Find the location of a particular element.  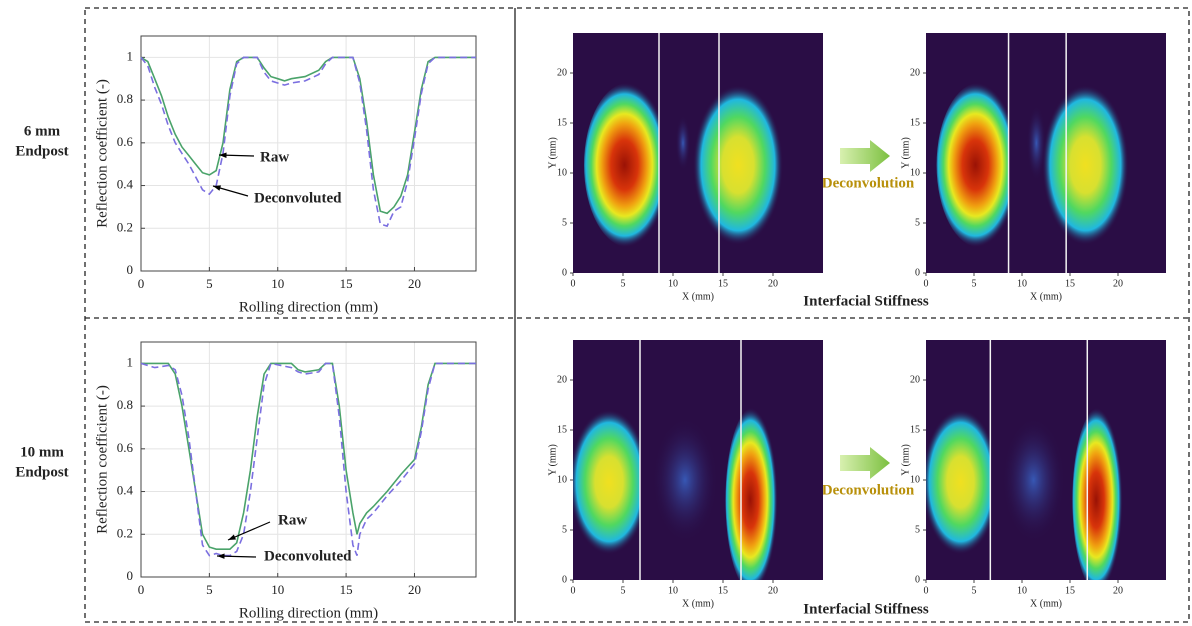

y-tick-label: 0.4 is located at coordinates (125, 490).